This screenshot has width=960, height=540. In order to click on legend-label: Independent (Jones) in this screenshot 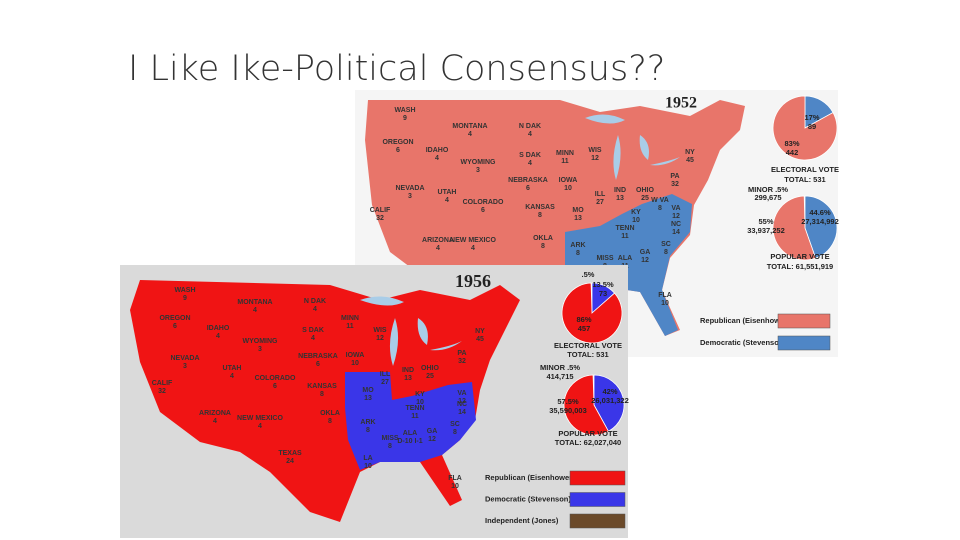, I will do `click(522, 520)`.